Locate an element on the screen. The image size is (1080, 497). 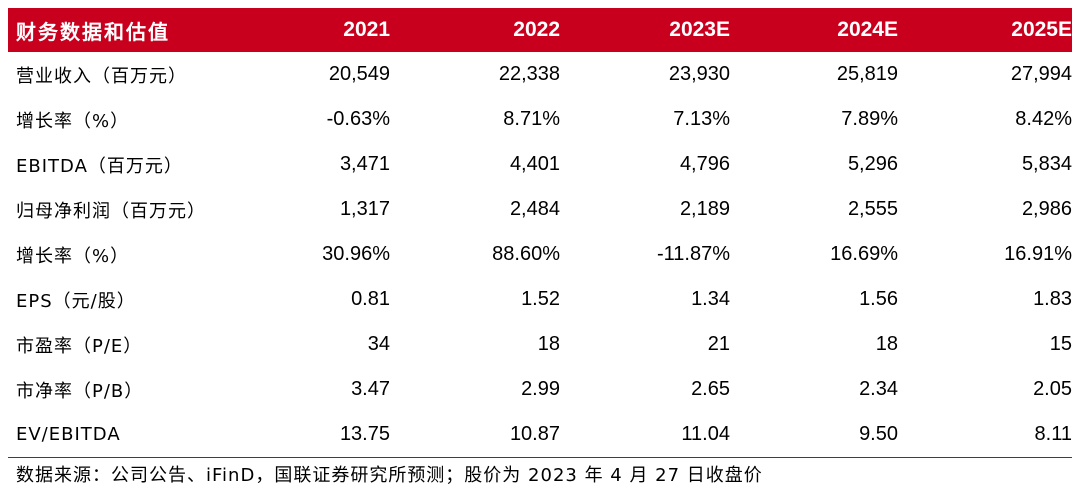
table-cell: 10.87 is located at coordinates (475, 435).